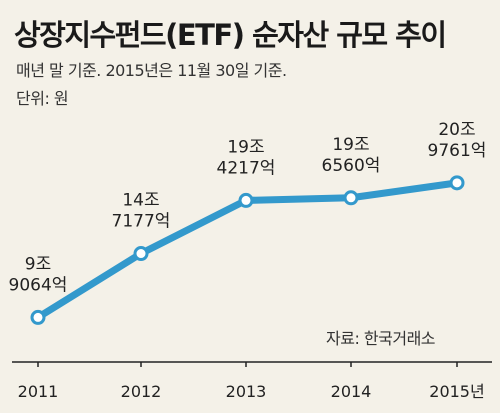 The height and width of the screenshot is (413, 500). Describe the element at coordinates (38, 274) in the screenshot. I see `data-label: 9조 9064억` at that location.